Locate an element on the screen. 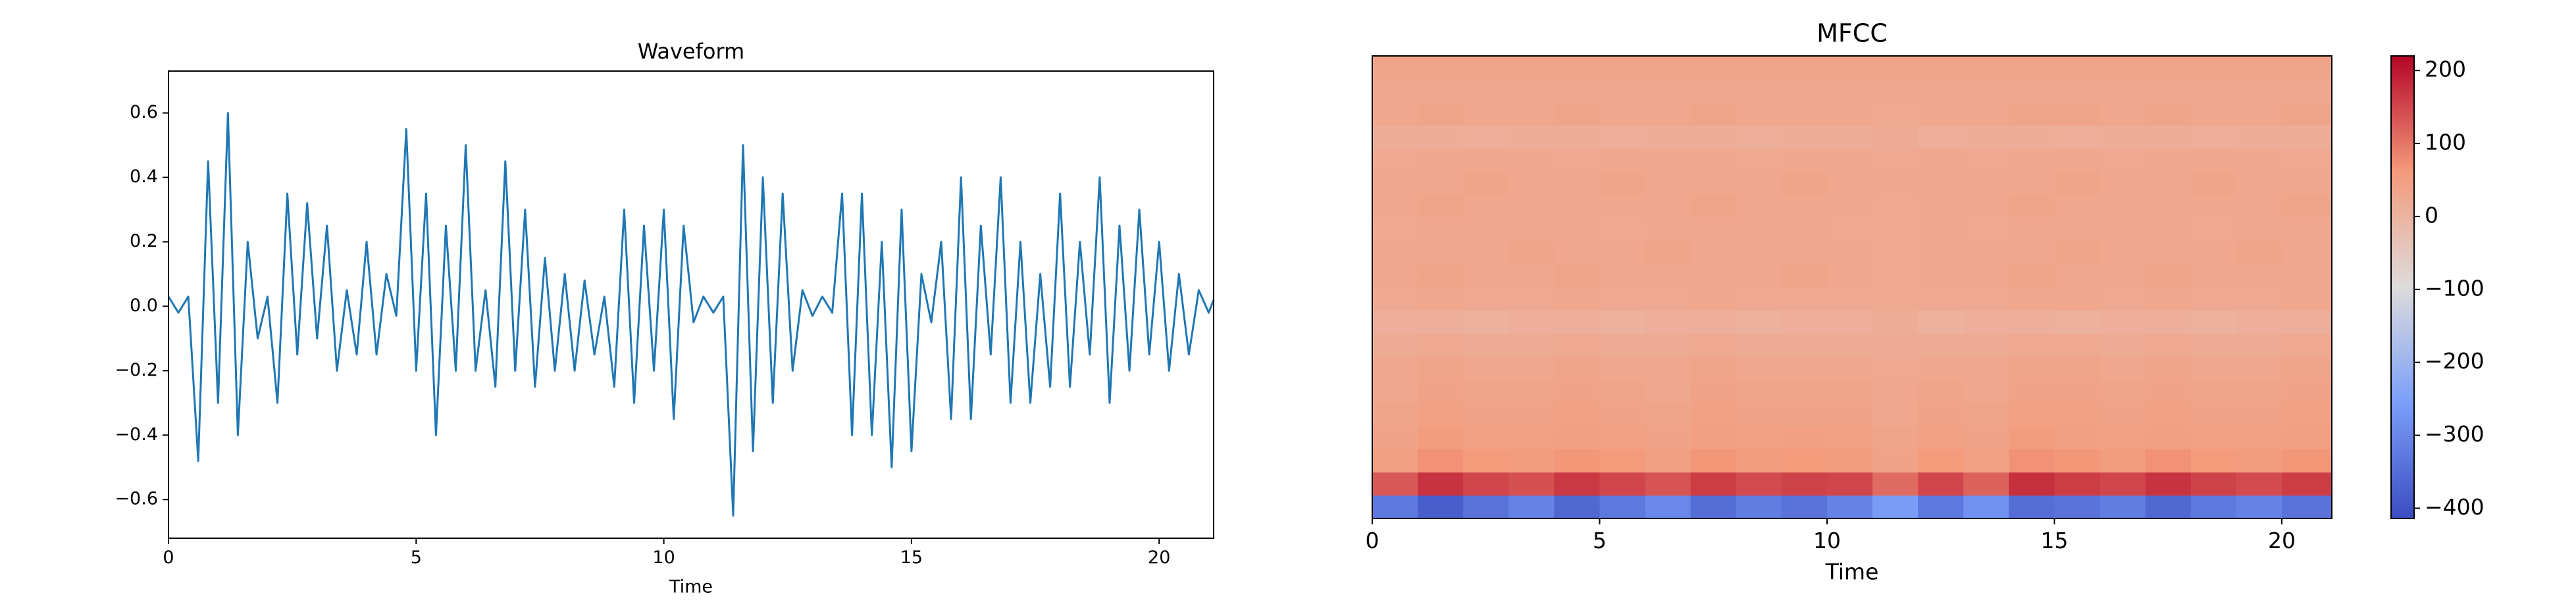 This screenshot has height=604, width=2576. x-axis-label: Time is located at coordinates (691, 587).